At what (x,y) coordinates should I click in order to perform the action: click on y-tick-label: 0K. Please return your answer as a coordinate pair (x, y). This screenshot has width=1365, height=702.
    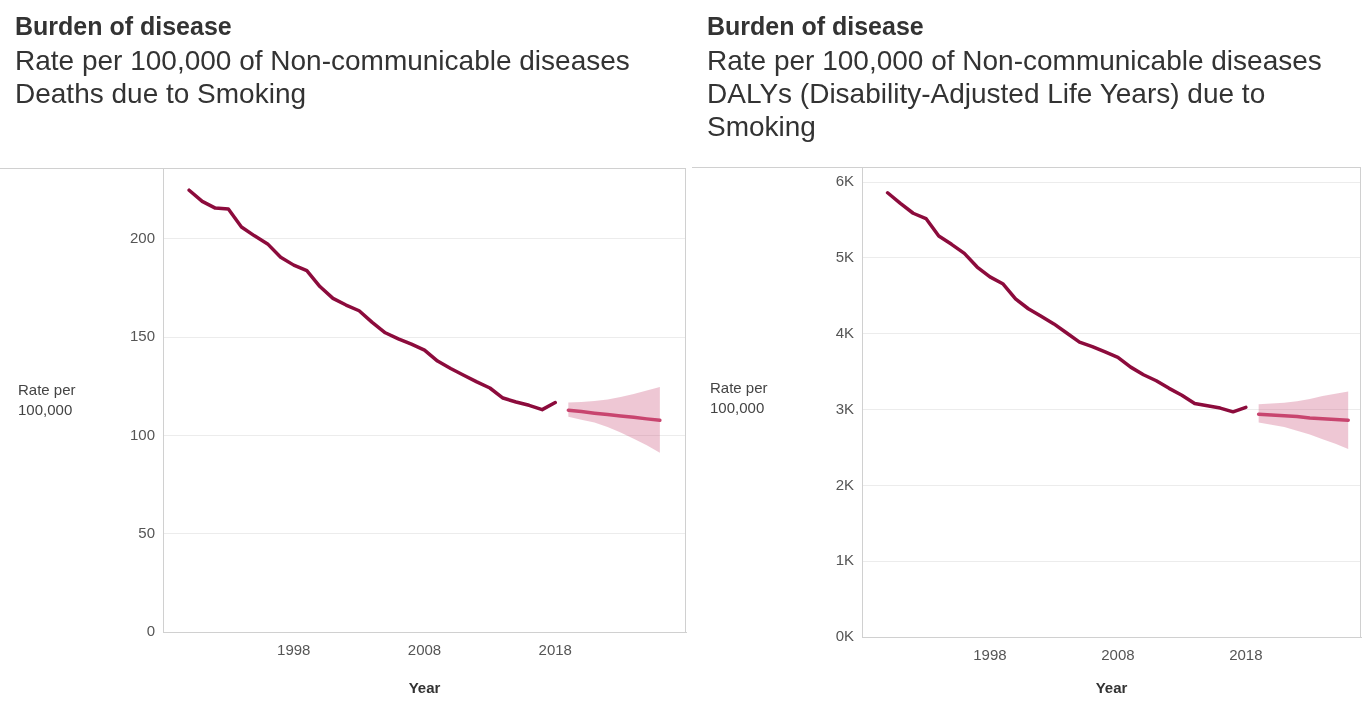
    Looking at the image, I should click on (844, 636).